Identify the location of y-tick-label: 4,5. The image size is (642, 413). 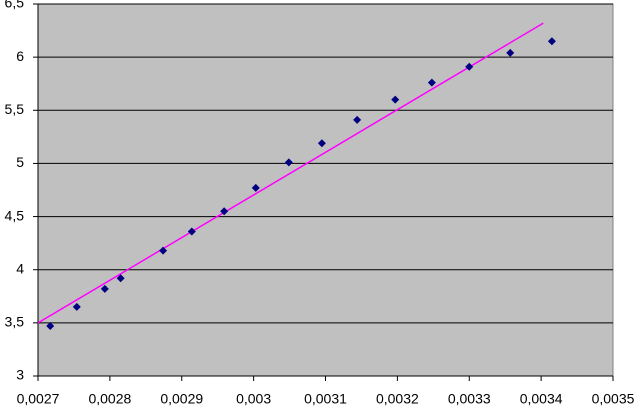
(15, 215).